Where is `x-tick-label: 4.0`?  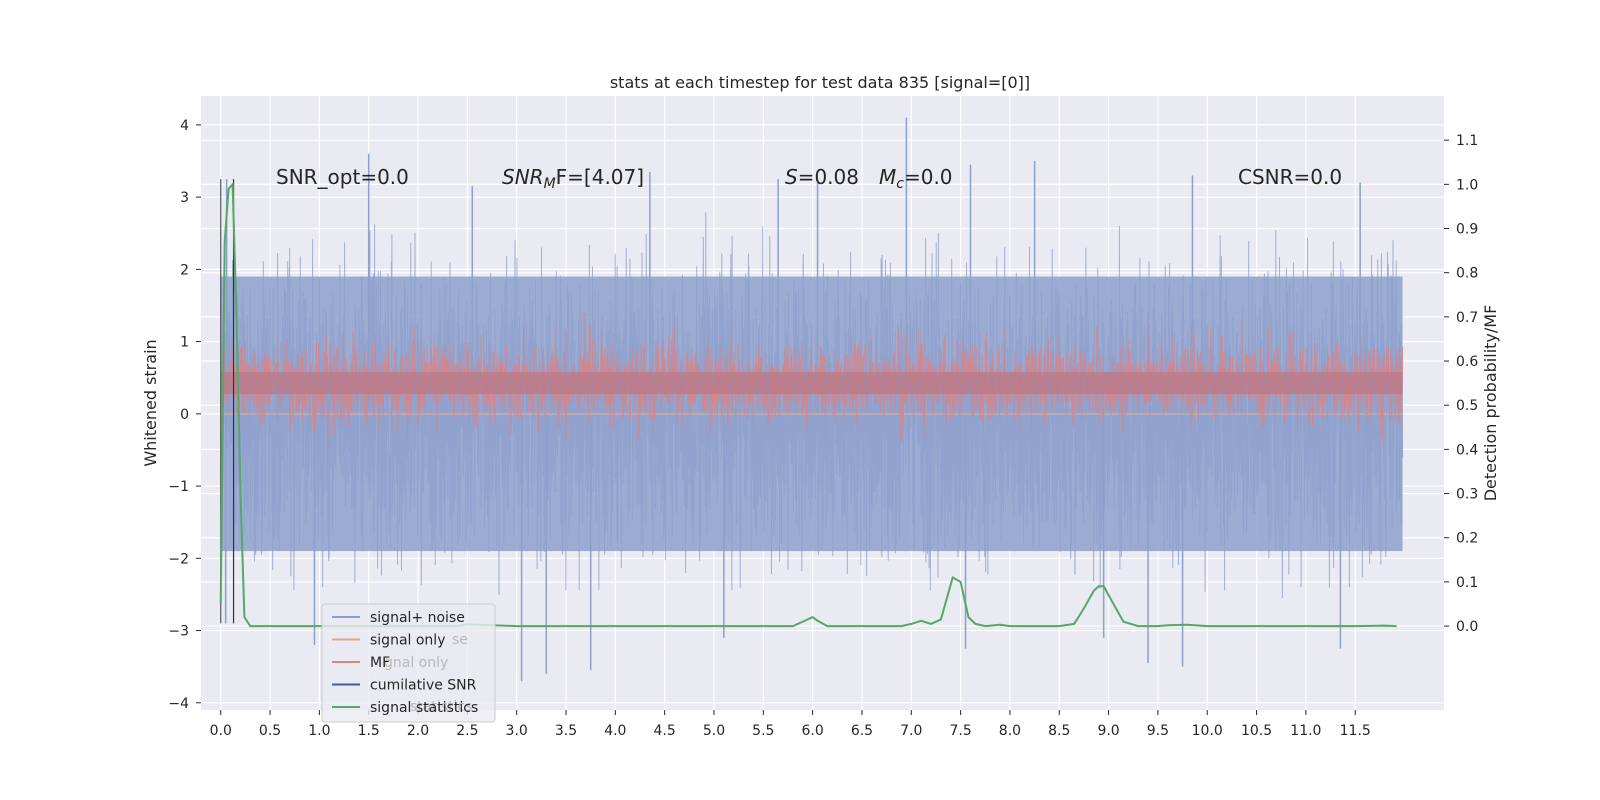
x-tick-label: 4.0 is located at coordinates (615, 731).